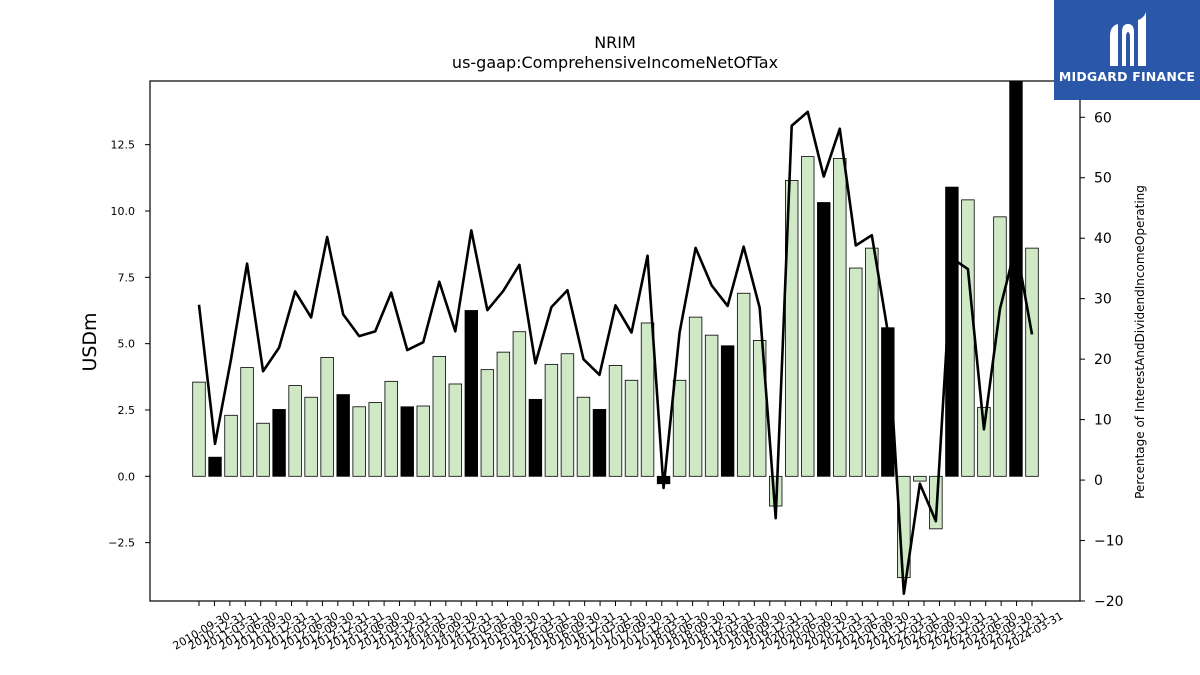 This screenshot has height=675, width=1200. Describe the element at coordinates (127, 410) in the screenshot. I see `y-tick-label: 2.5` at that location.